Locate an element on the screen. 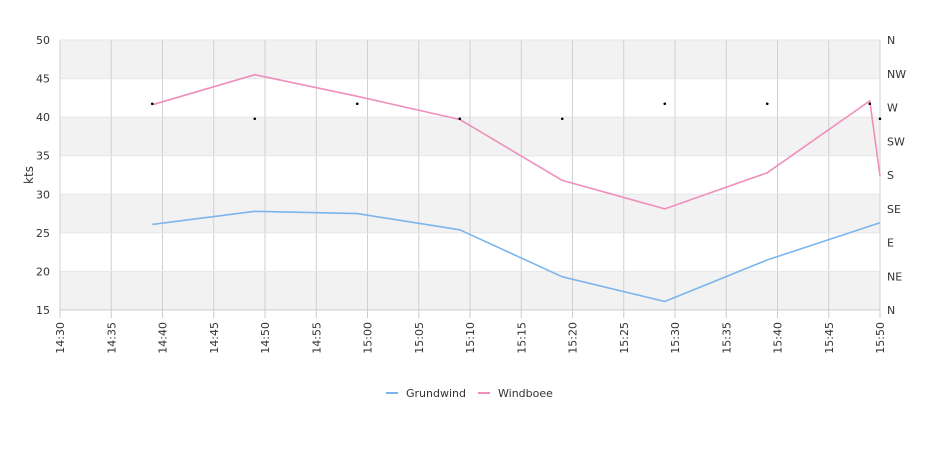 The image size is (940, 450). legend: Grundwind Windboee is located at coordinates (469, 393).